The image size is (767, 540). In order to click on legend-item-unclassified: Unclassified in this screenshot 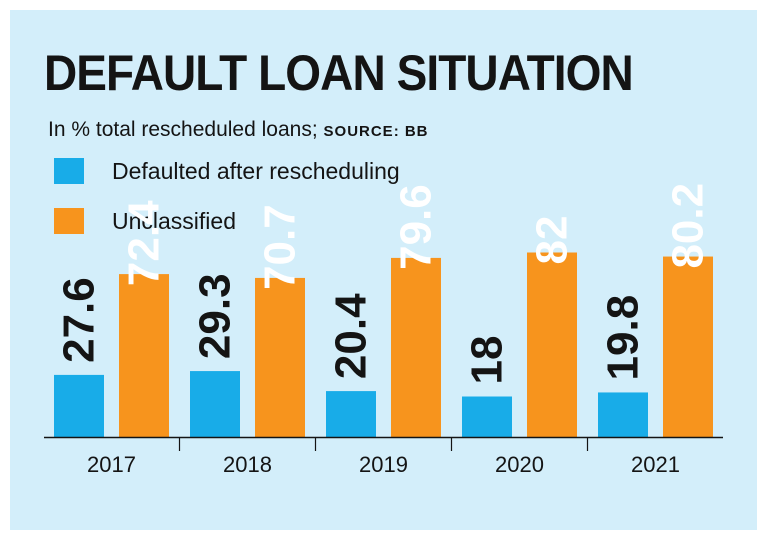, I will do `click(145, 221)`.